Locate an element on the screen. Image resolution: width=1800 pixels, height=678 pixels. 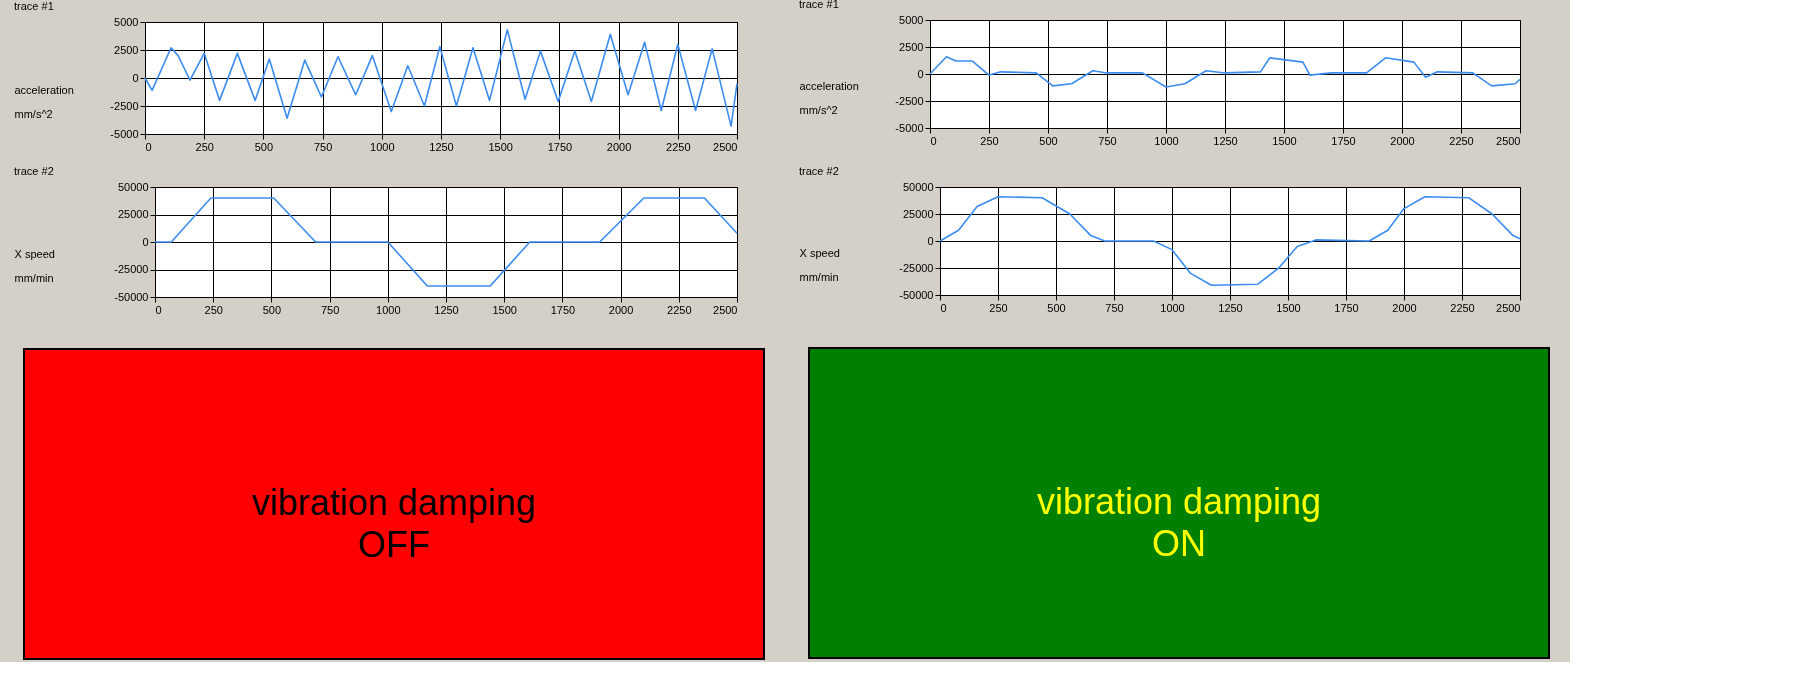
text: vibration damping OFF is located at coordinates (394, 523).